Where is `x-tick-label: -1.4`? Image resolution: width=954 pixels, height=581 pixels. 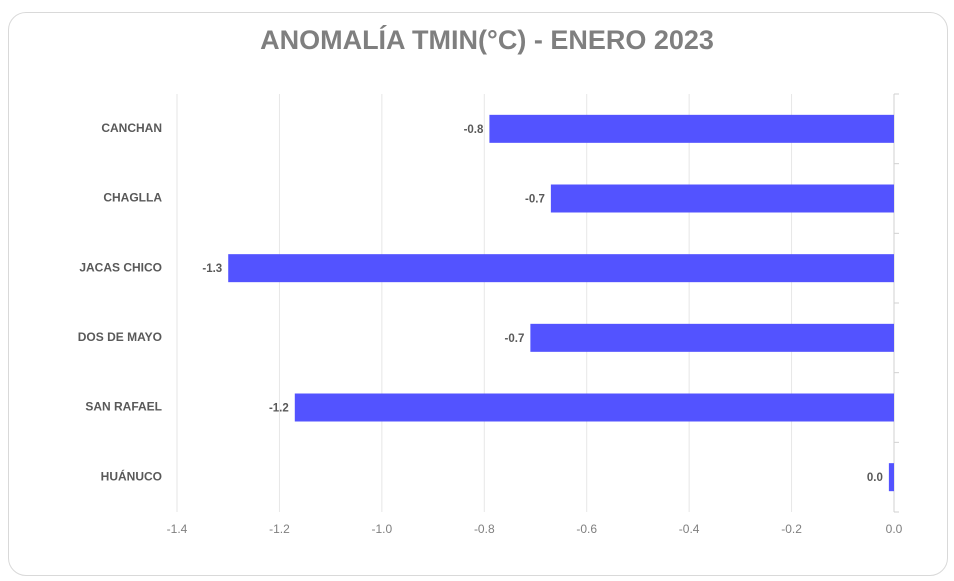 x-tick-label: -1.4 is located at coordinates (177, 529).